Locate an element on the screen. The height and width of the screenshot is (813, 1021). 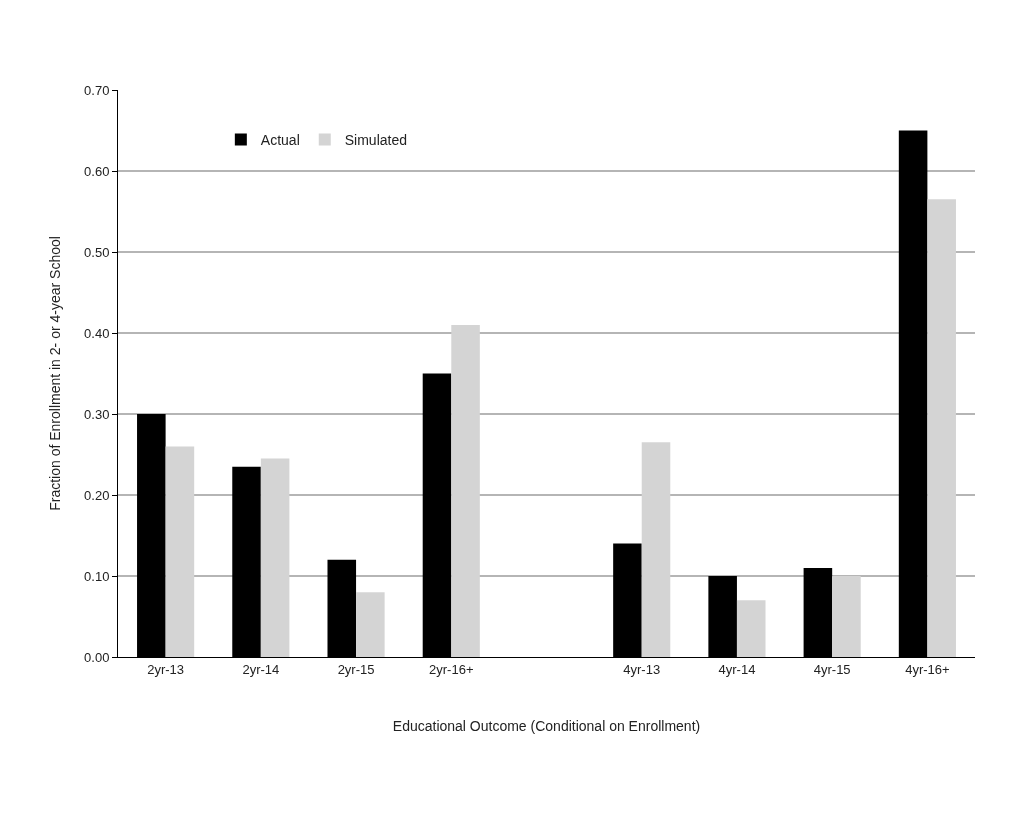
x-axis-title: Educational Outcome (Conditional on Enrollment) is located at coordinates (546, 725).